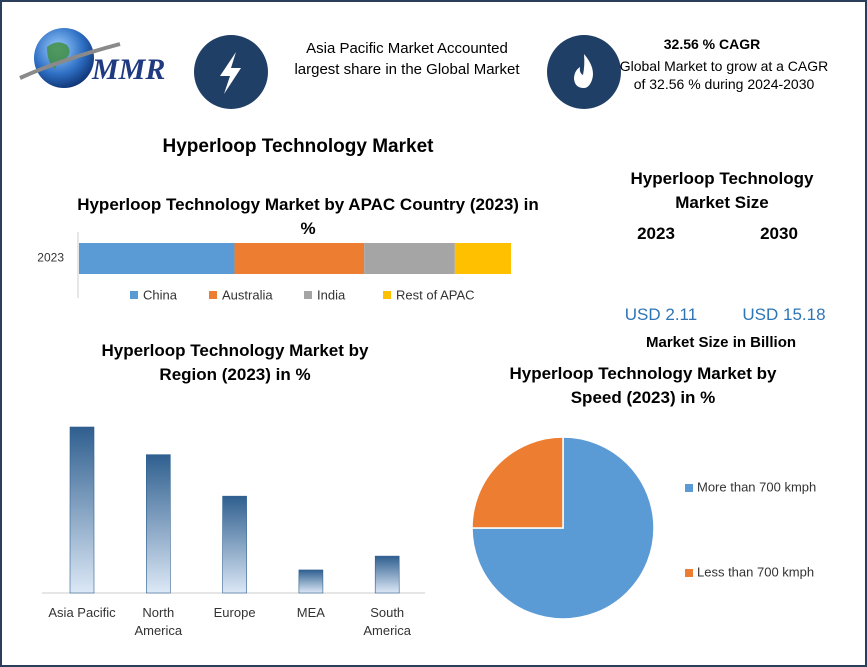 The image size is (867, 667). Describe the element at coordinates (160, 294) in the screenshot. I see `legend-label: China` at that location.